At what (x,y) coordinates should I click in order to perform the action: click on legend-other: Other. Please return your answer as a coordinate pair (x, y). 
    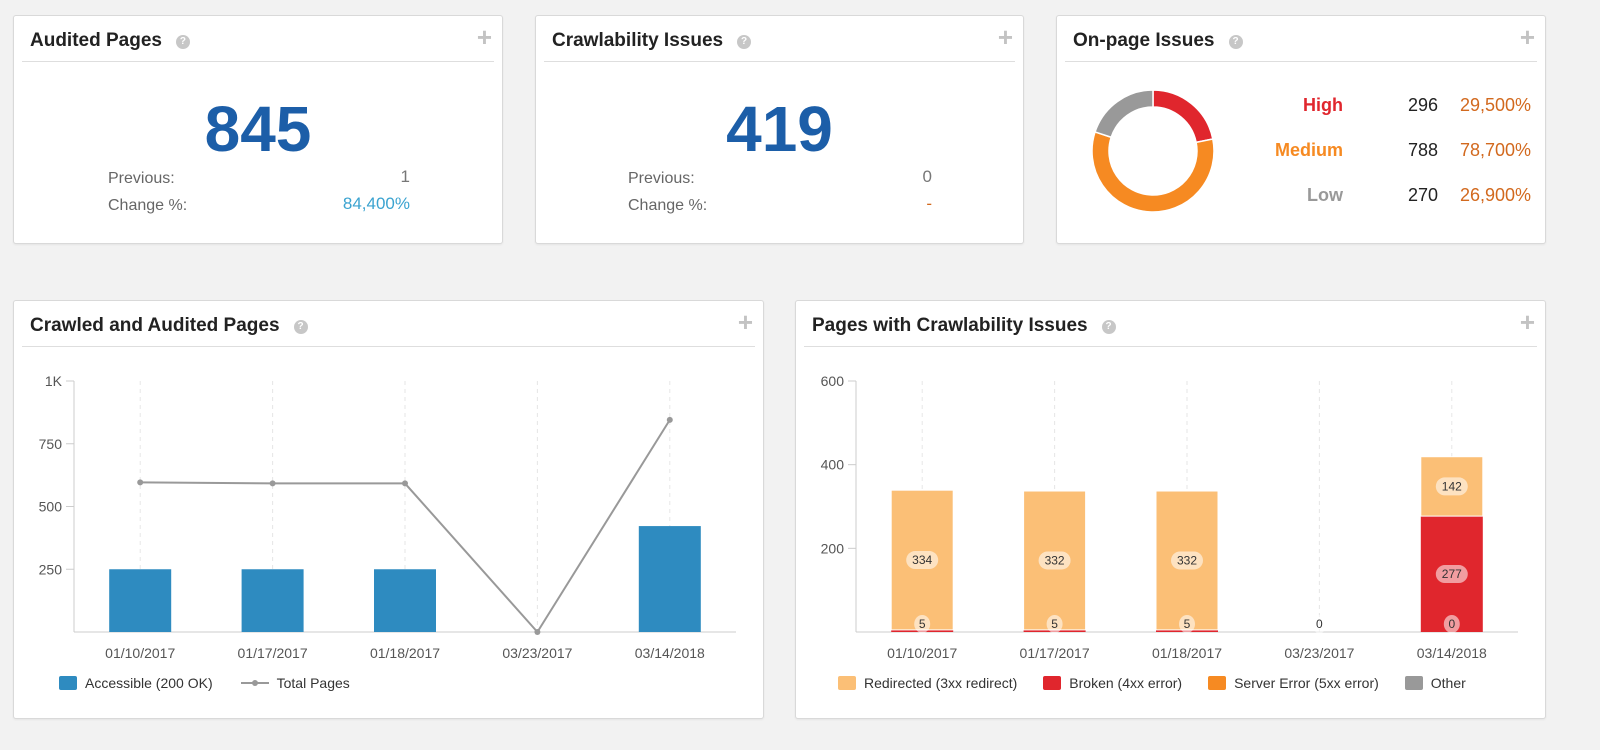
    Looking at the image, I should click on (1435, 683).